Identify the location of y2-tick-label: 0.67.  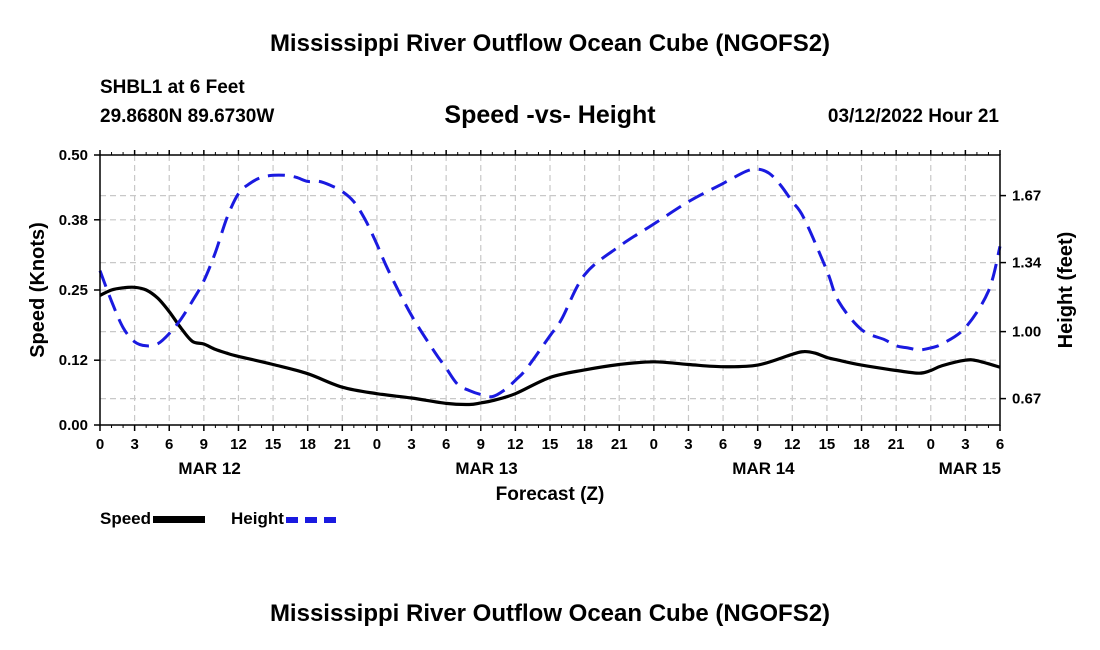
(1026, 399).